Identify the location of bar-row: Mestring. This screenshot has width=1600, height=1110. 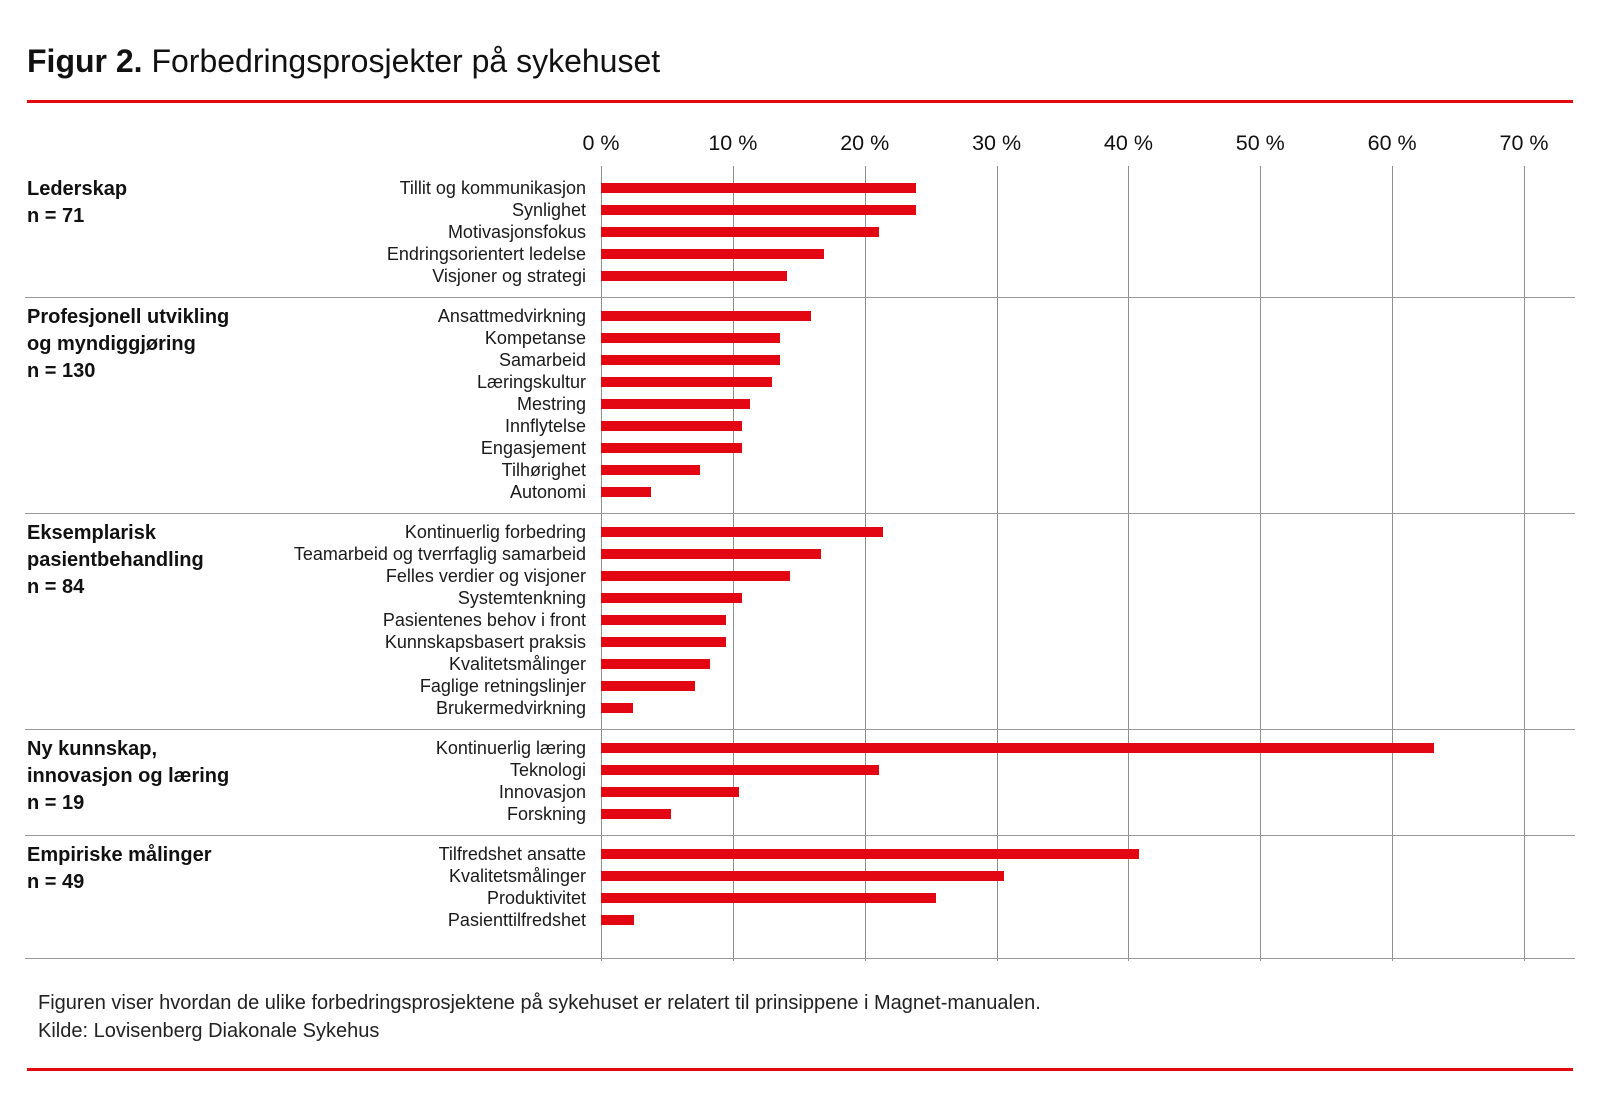
(800, 404).